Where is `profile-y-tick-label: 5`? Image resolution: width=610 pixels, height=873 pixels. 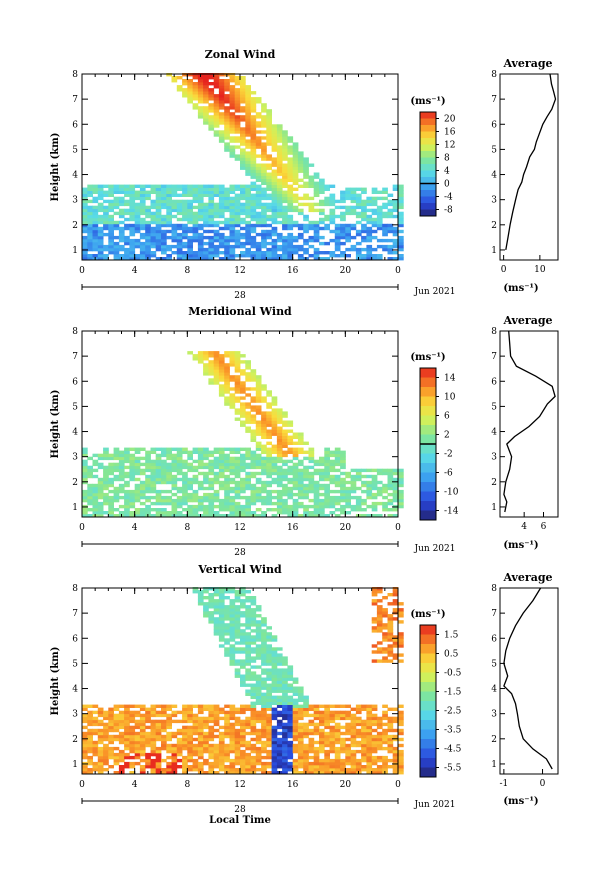 profile-y-tick-label: 5 is located at coordinates (494, 150).